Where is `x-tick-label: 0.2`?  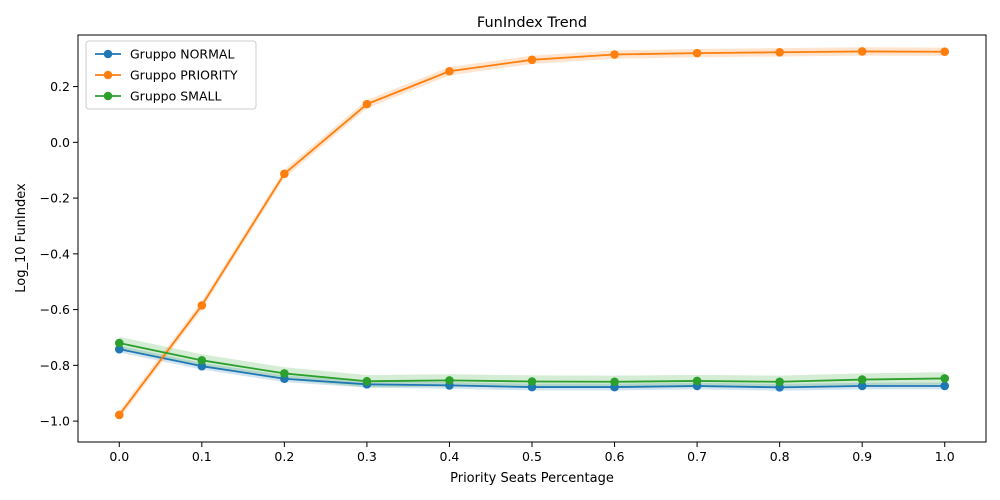 x-tick-label: 0.2 is located at coordinates (284, 456).